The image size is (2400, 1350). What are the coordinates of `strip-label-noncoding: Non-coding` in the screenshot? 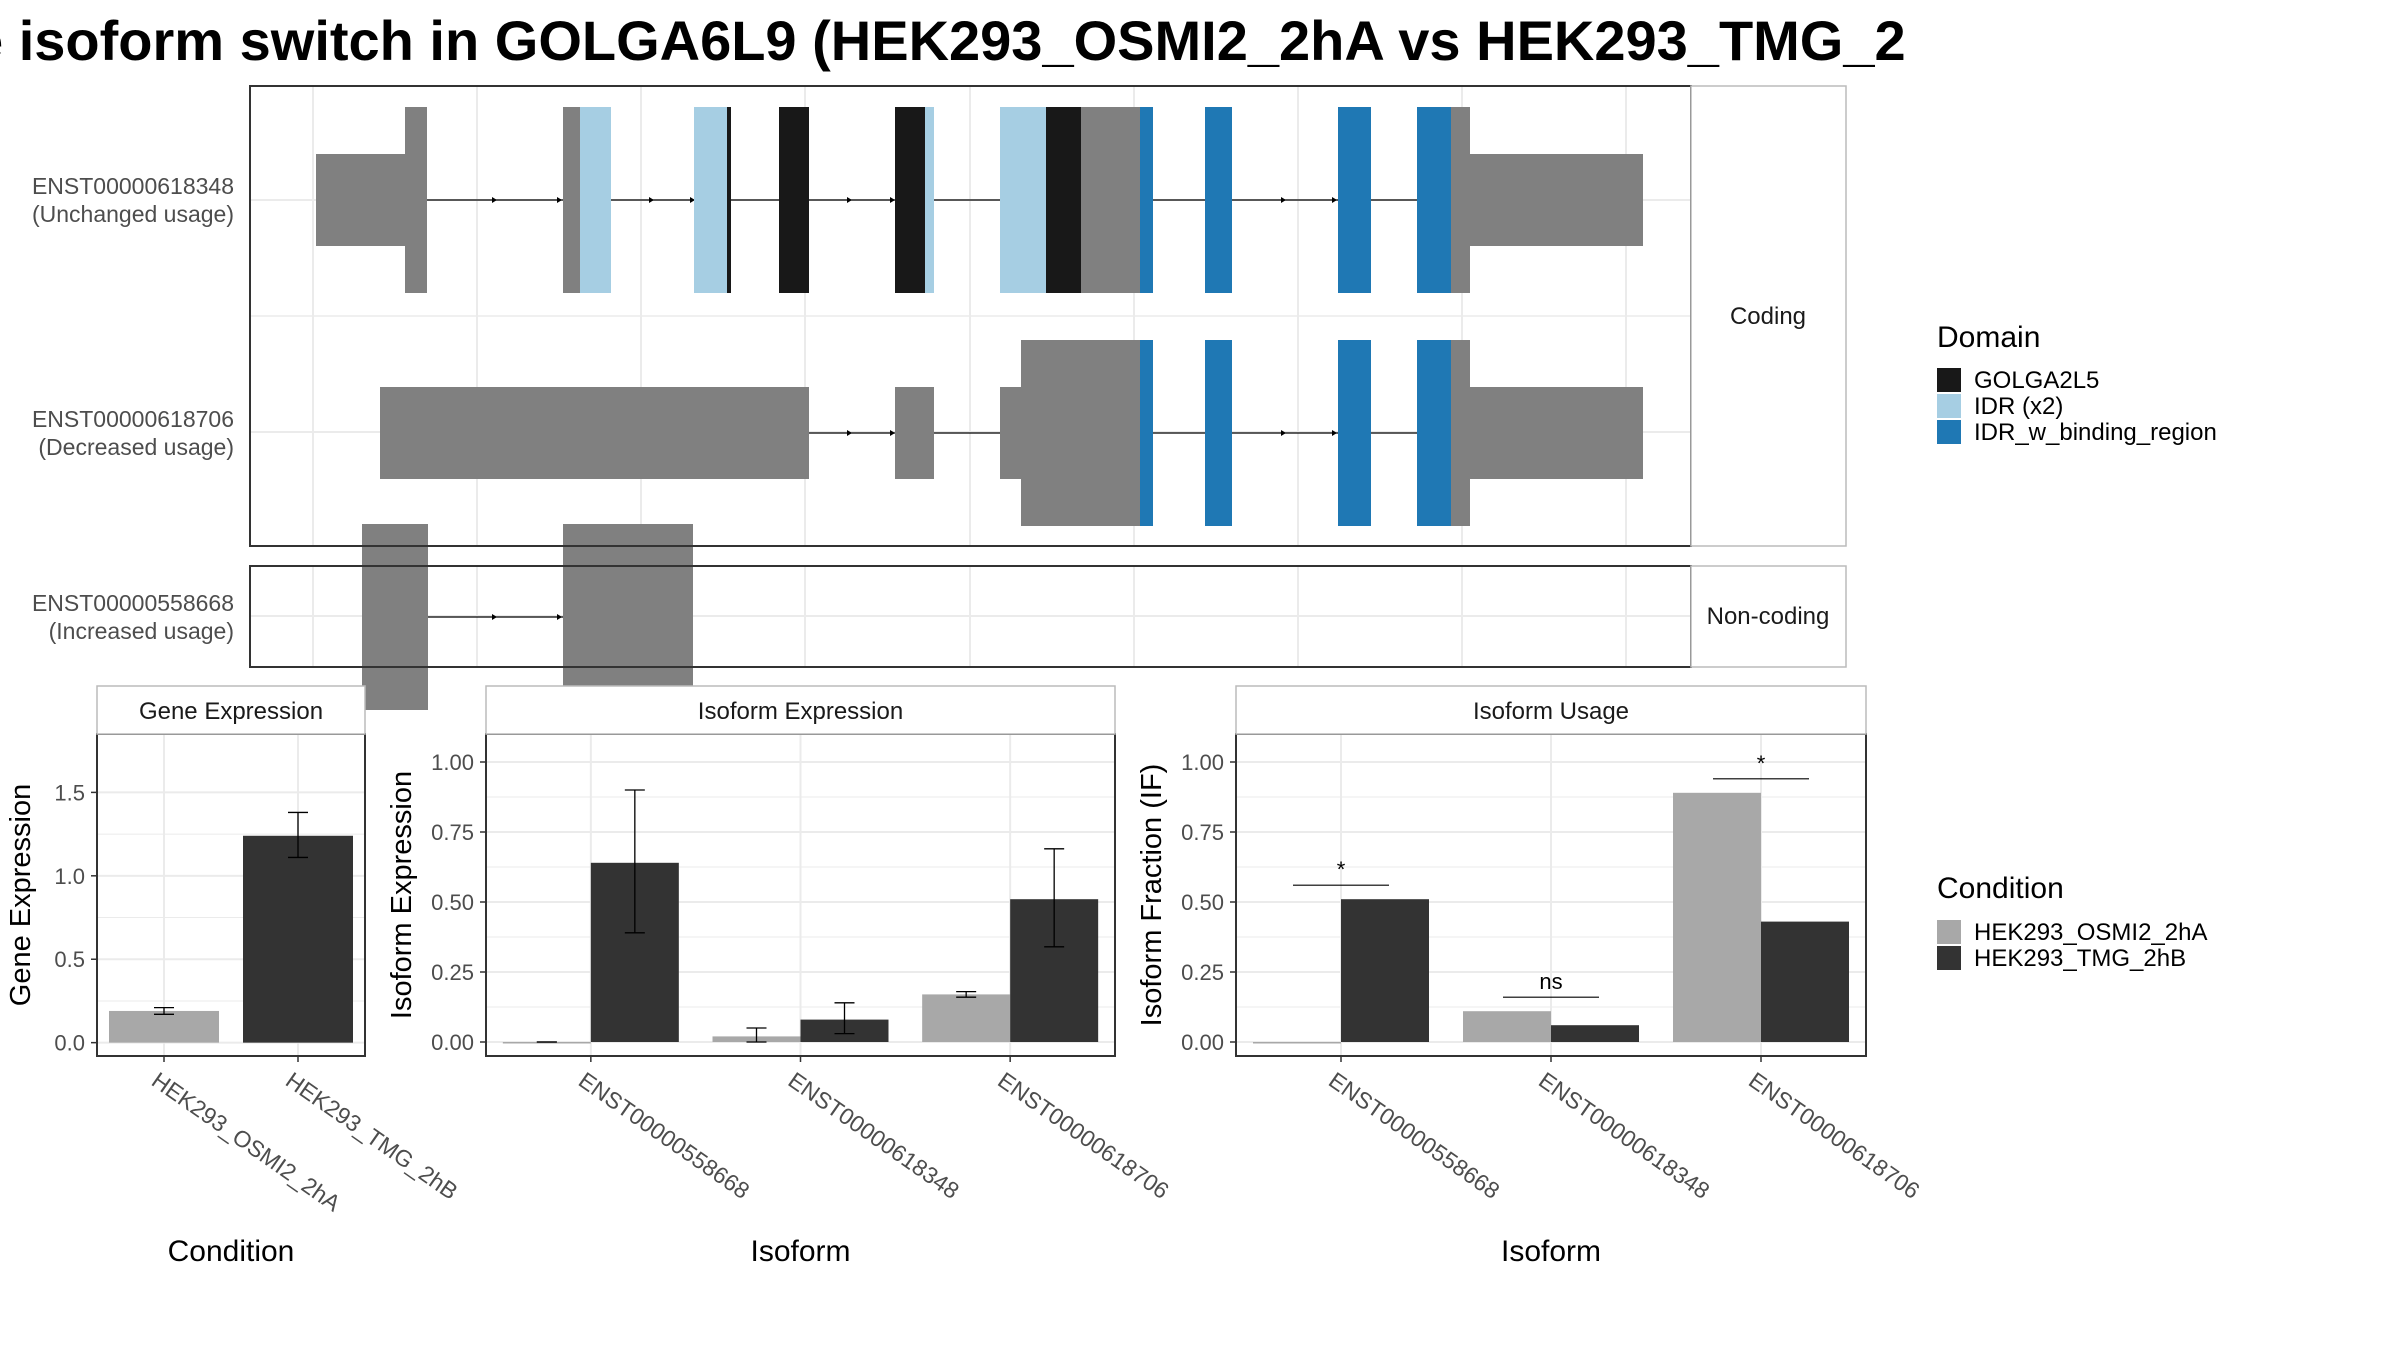 It's located at (1768, 616).